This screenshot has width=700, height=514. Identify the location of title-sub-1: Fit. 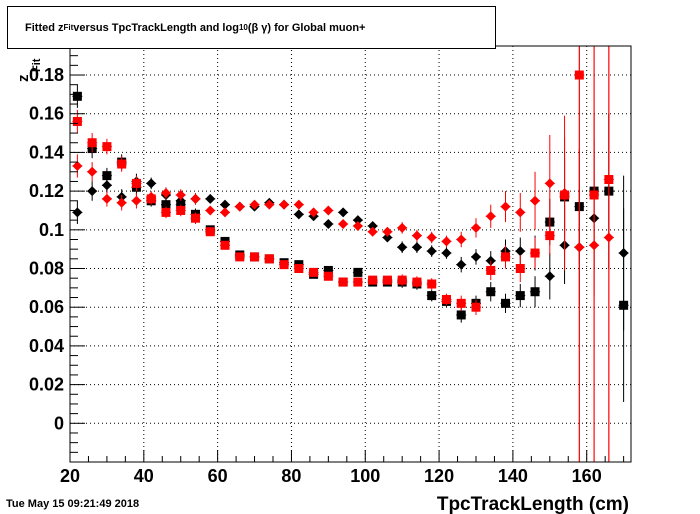
(68, 27).